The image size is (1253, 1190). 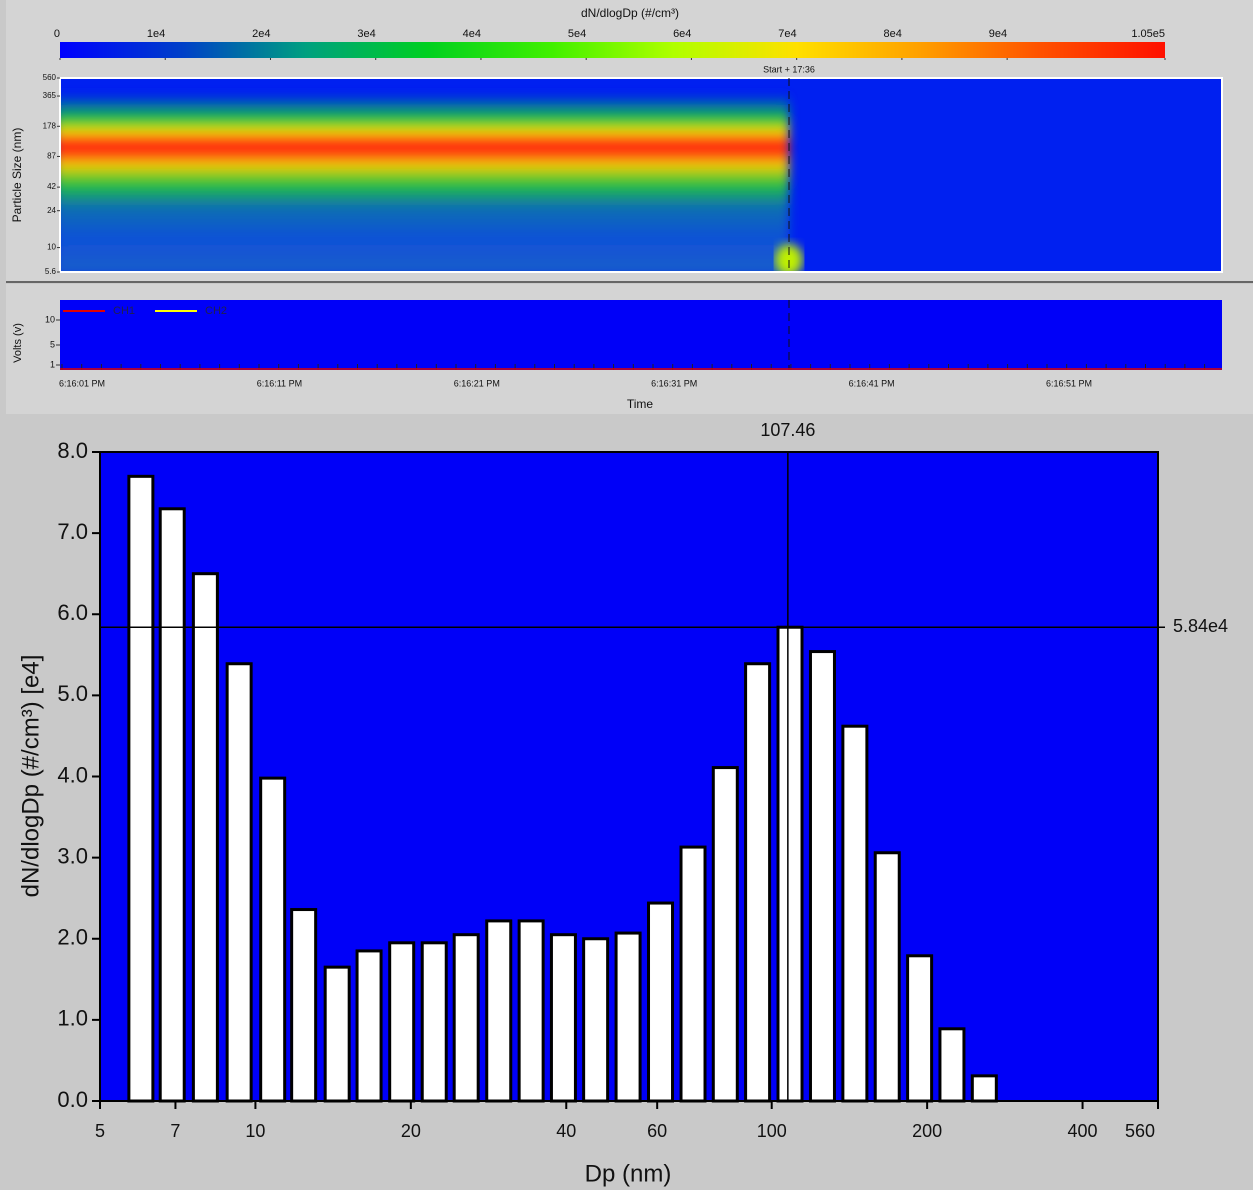 What do you see at coordinates (51, 156) in the screenshot?
I see `y-tick-label: 87` at bounding box center [51, 156].